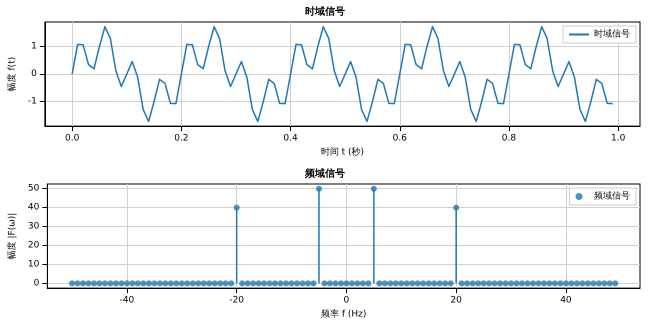  I want to click on x-tick-label: 0.8, so click(509, 139).